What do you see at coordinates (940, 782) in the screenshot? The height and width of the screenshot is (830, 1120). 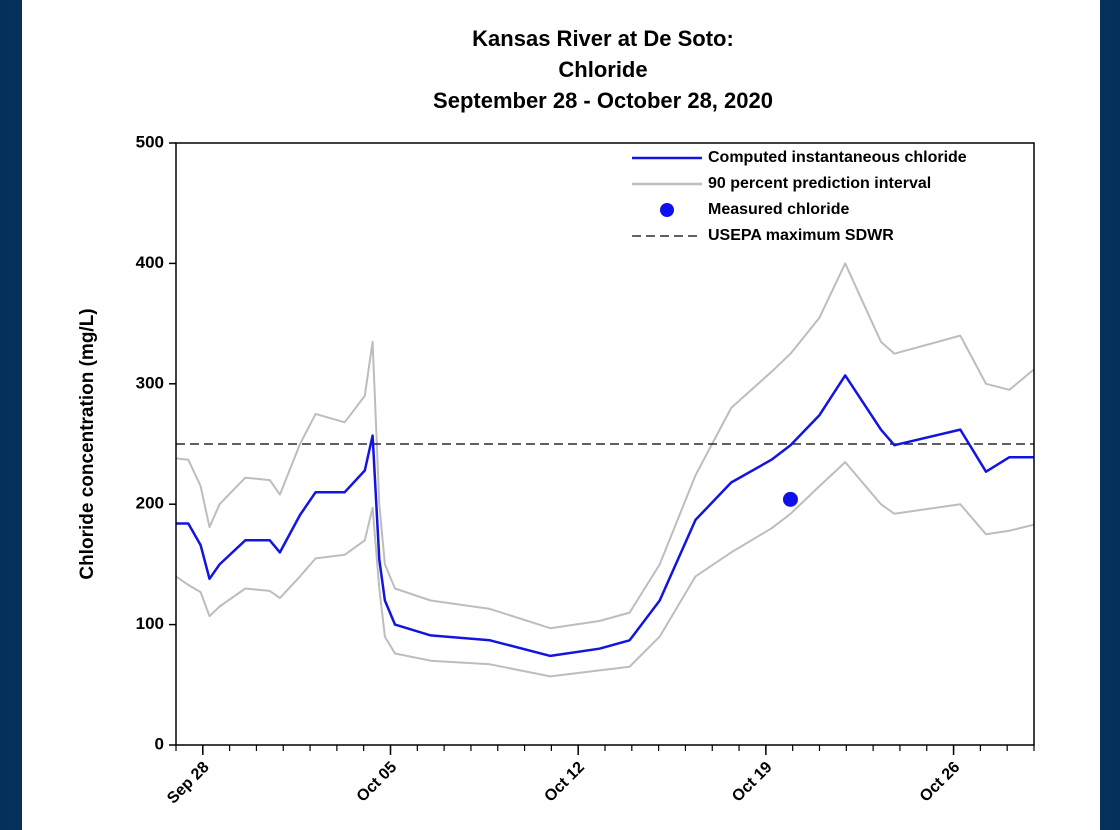 I see `x-tick-label: Oct 26` at bounding box center [940, 782].